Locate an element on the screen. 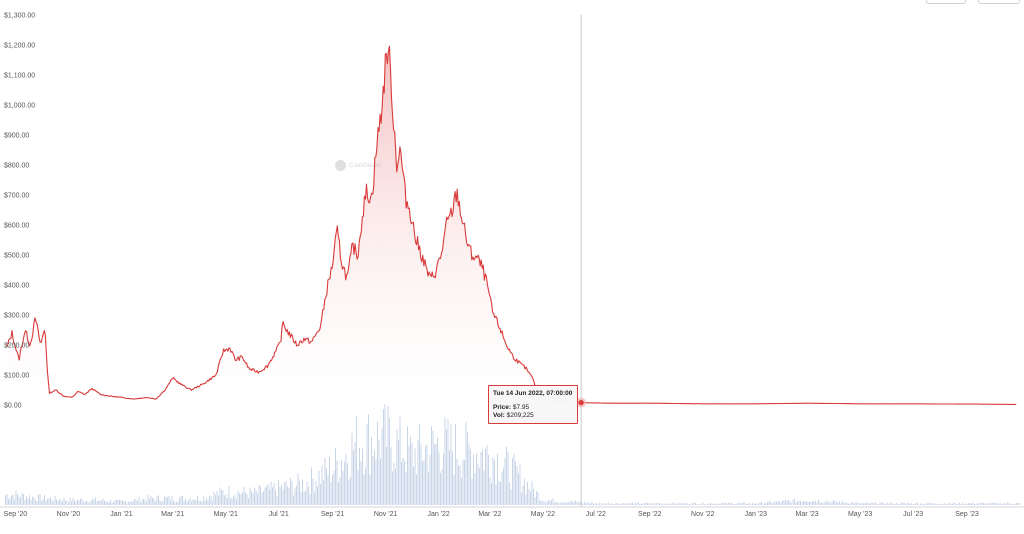 The width and height of the screenshot is (1024, 534). y-tick-label: $900.00 is located at coordinates (16, 136).